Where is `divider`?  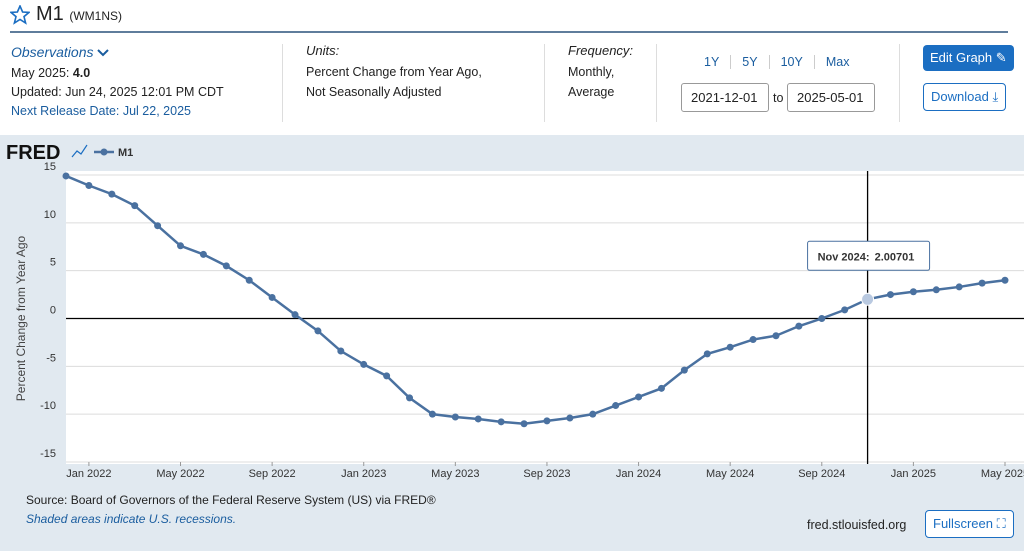
divider is located at coordinates (509, 32).